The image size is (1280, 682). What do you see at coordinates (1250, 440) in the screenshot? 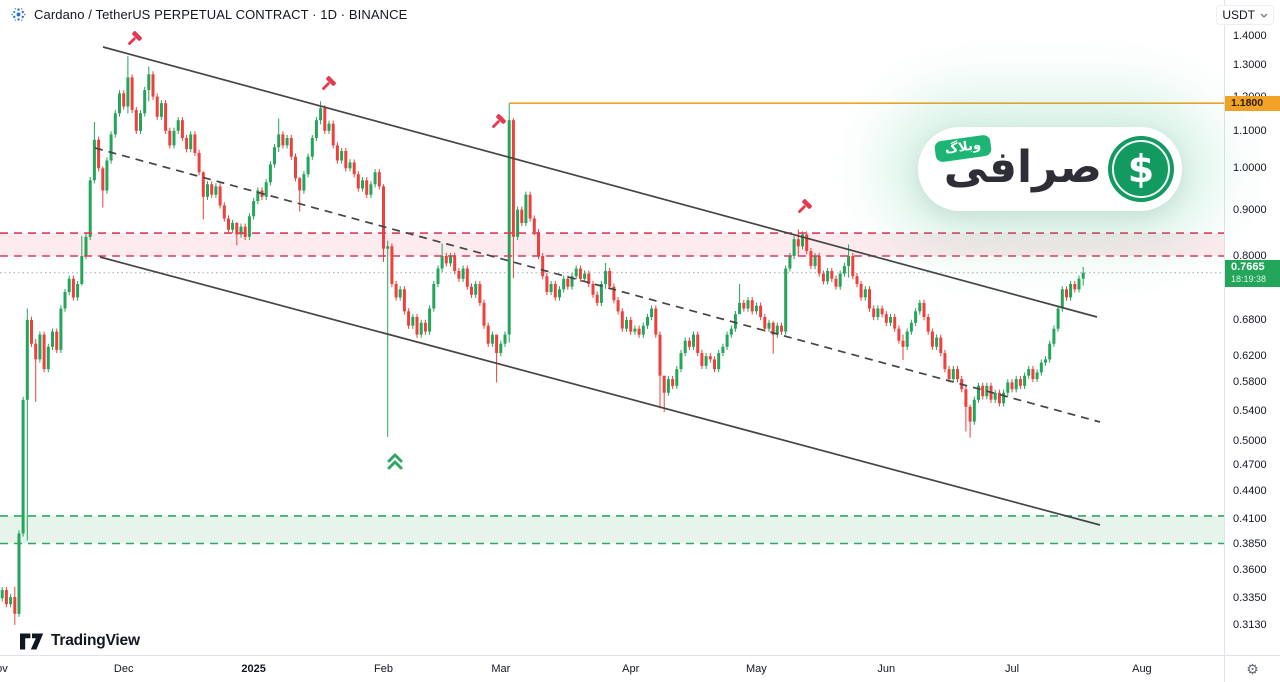
I see `price-tick-label: 0.5000` at bounding box center [1250, 440].